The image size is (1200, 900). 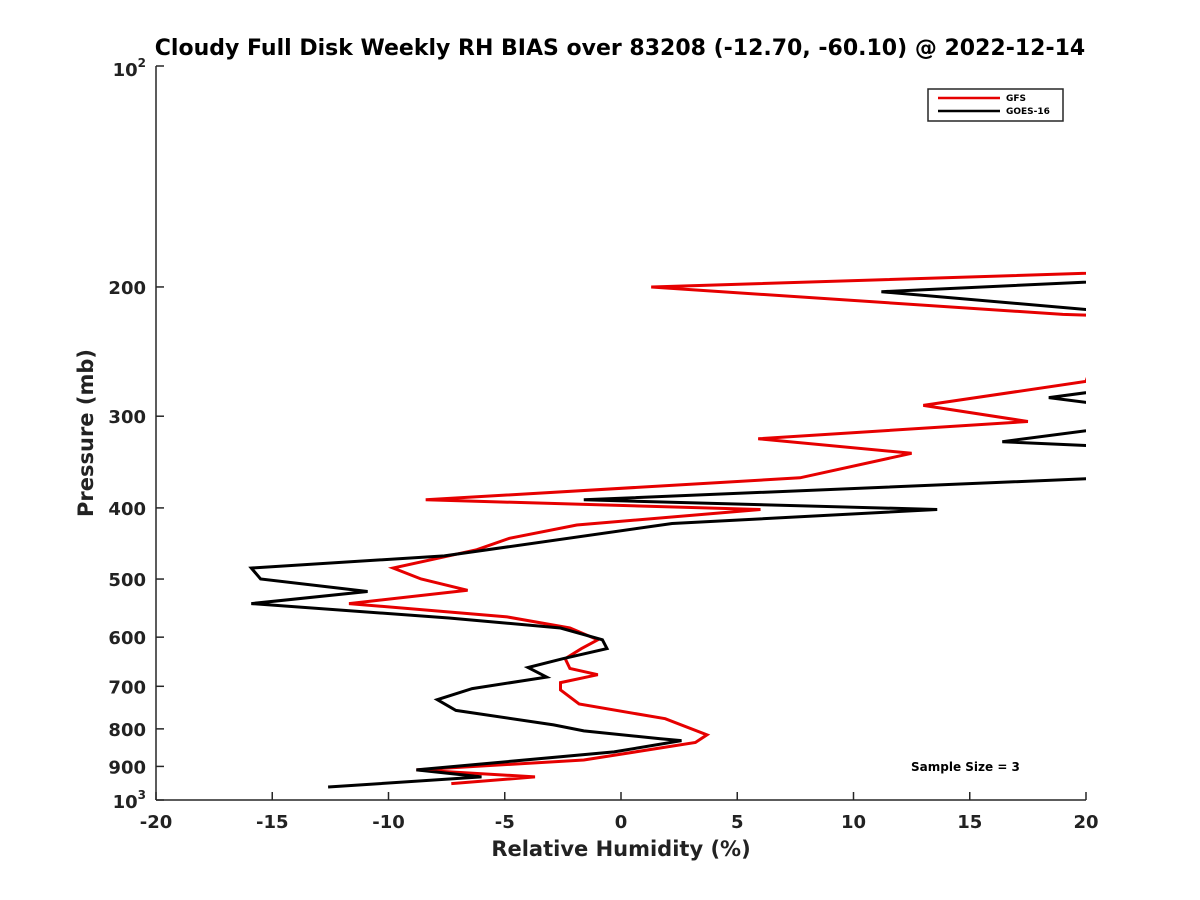 I want to click on y-tick-label-bottom: 103, so click(x=129, y=800).